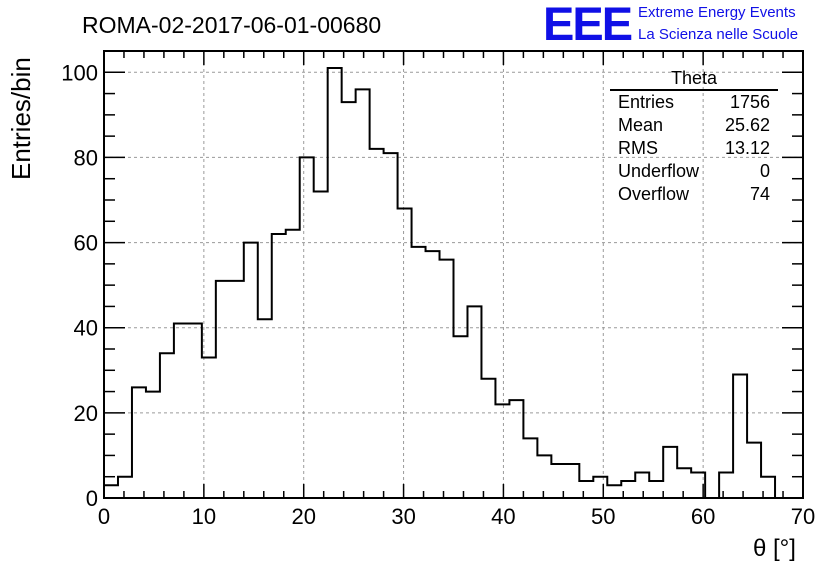 This screenshot has width=836, height=572. What do you see at coordinates (694, 125) in the screenshot?
I see `stats-row-mean: Mean 25.62` at bounding box center [694, 125].